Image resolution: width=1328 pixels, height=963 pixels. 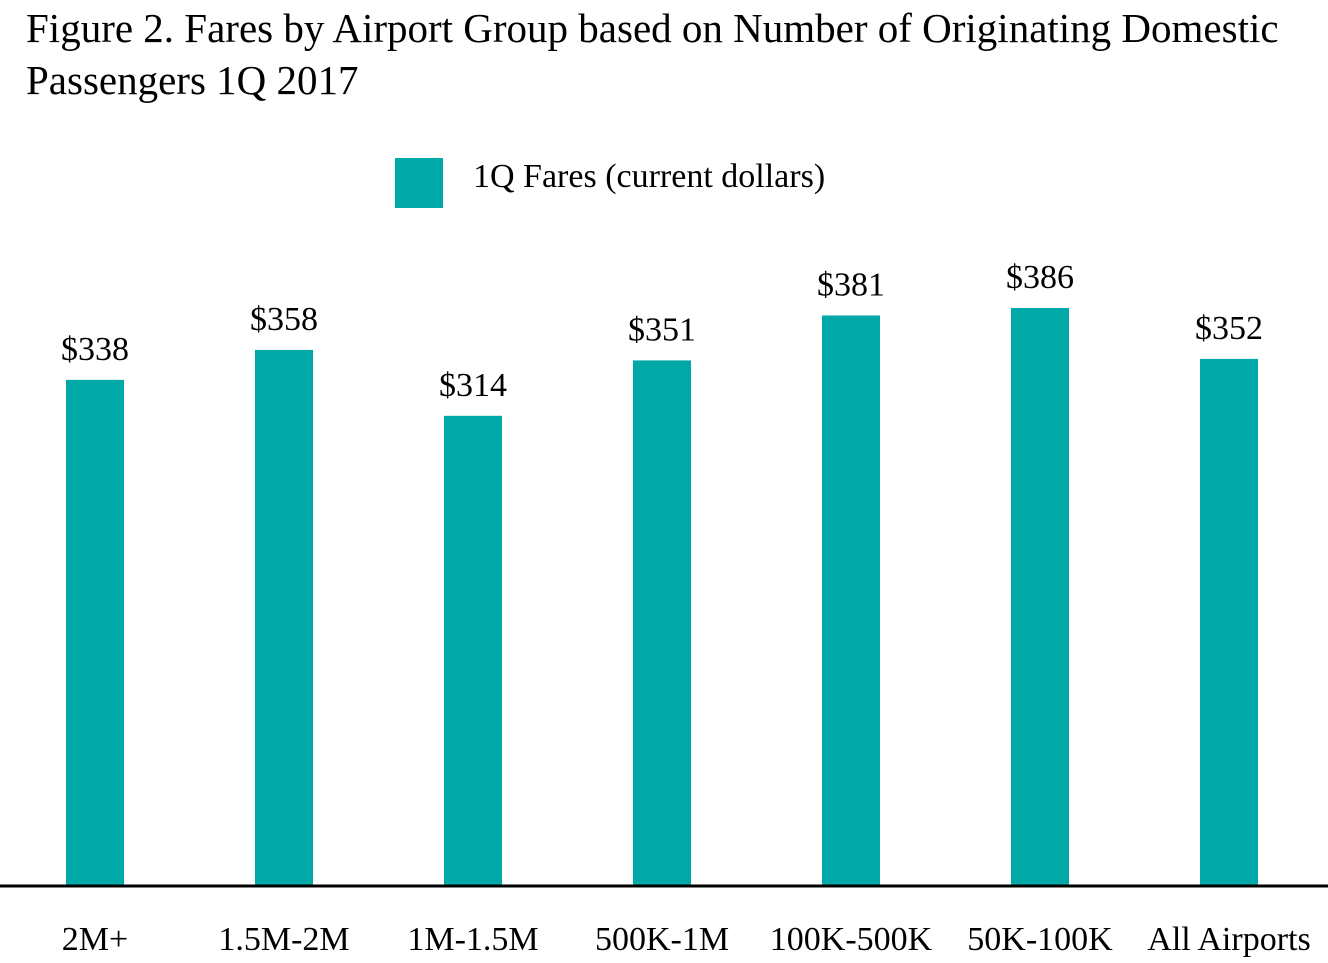 What do you see at coordinates (1228, 939) in the screenshot?
I see `x-tick-label-6: All Airports` at bounding box center [1228, 939].